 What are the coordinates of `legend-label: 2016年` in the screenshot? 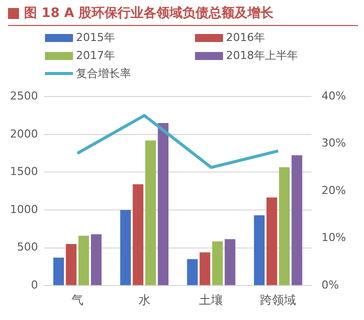 It's located at (245, 37).